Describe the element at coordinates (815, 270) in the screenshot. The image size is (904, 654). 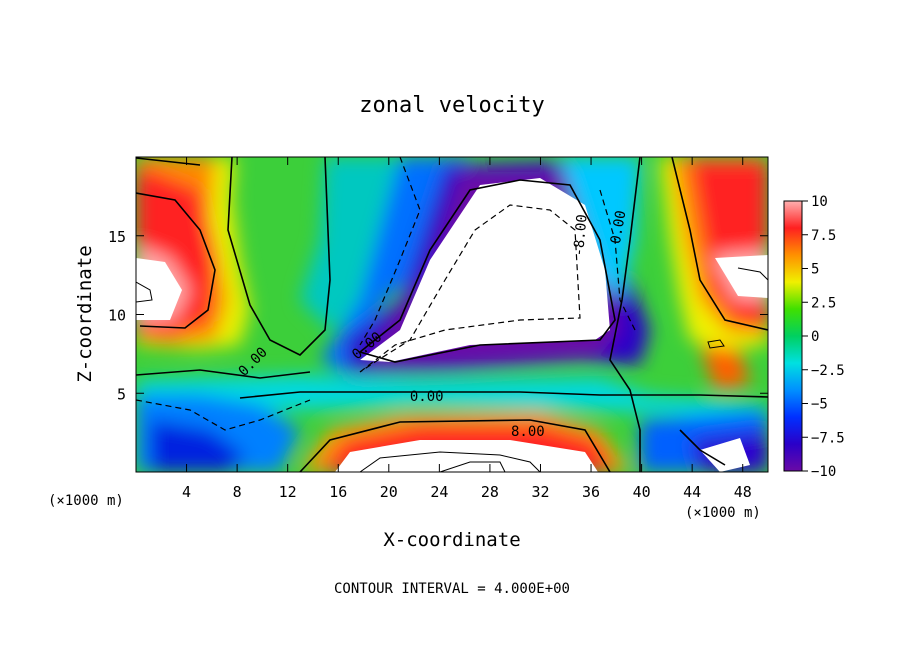
I see `colorbar-tick-label: 5` at that location.